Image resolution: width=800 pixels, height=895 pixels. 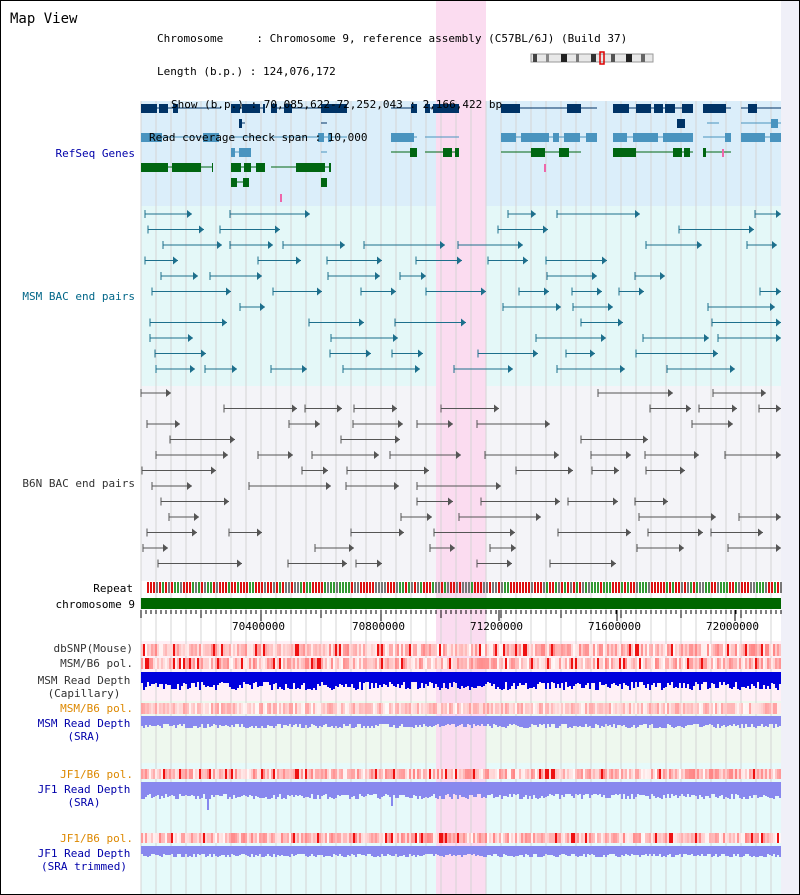 I want to click on track-label-msm-pol: MSM/B6 pol., so click(x=96, y=663).